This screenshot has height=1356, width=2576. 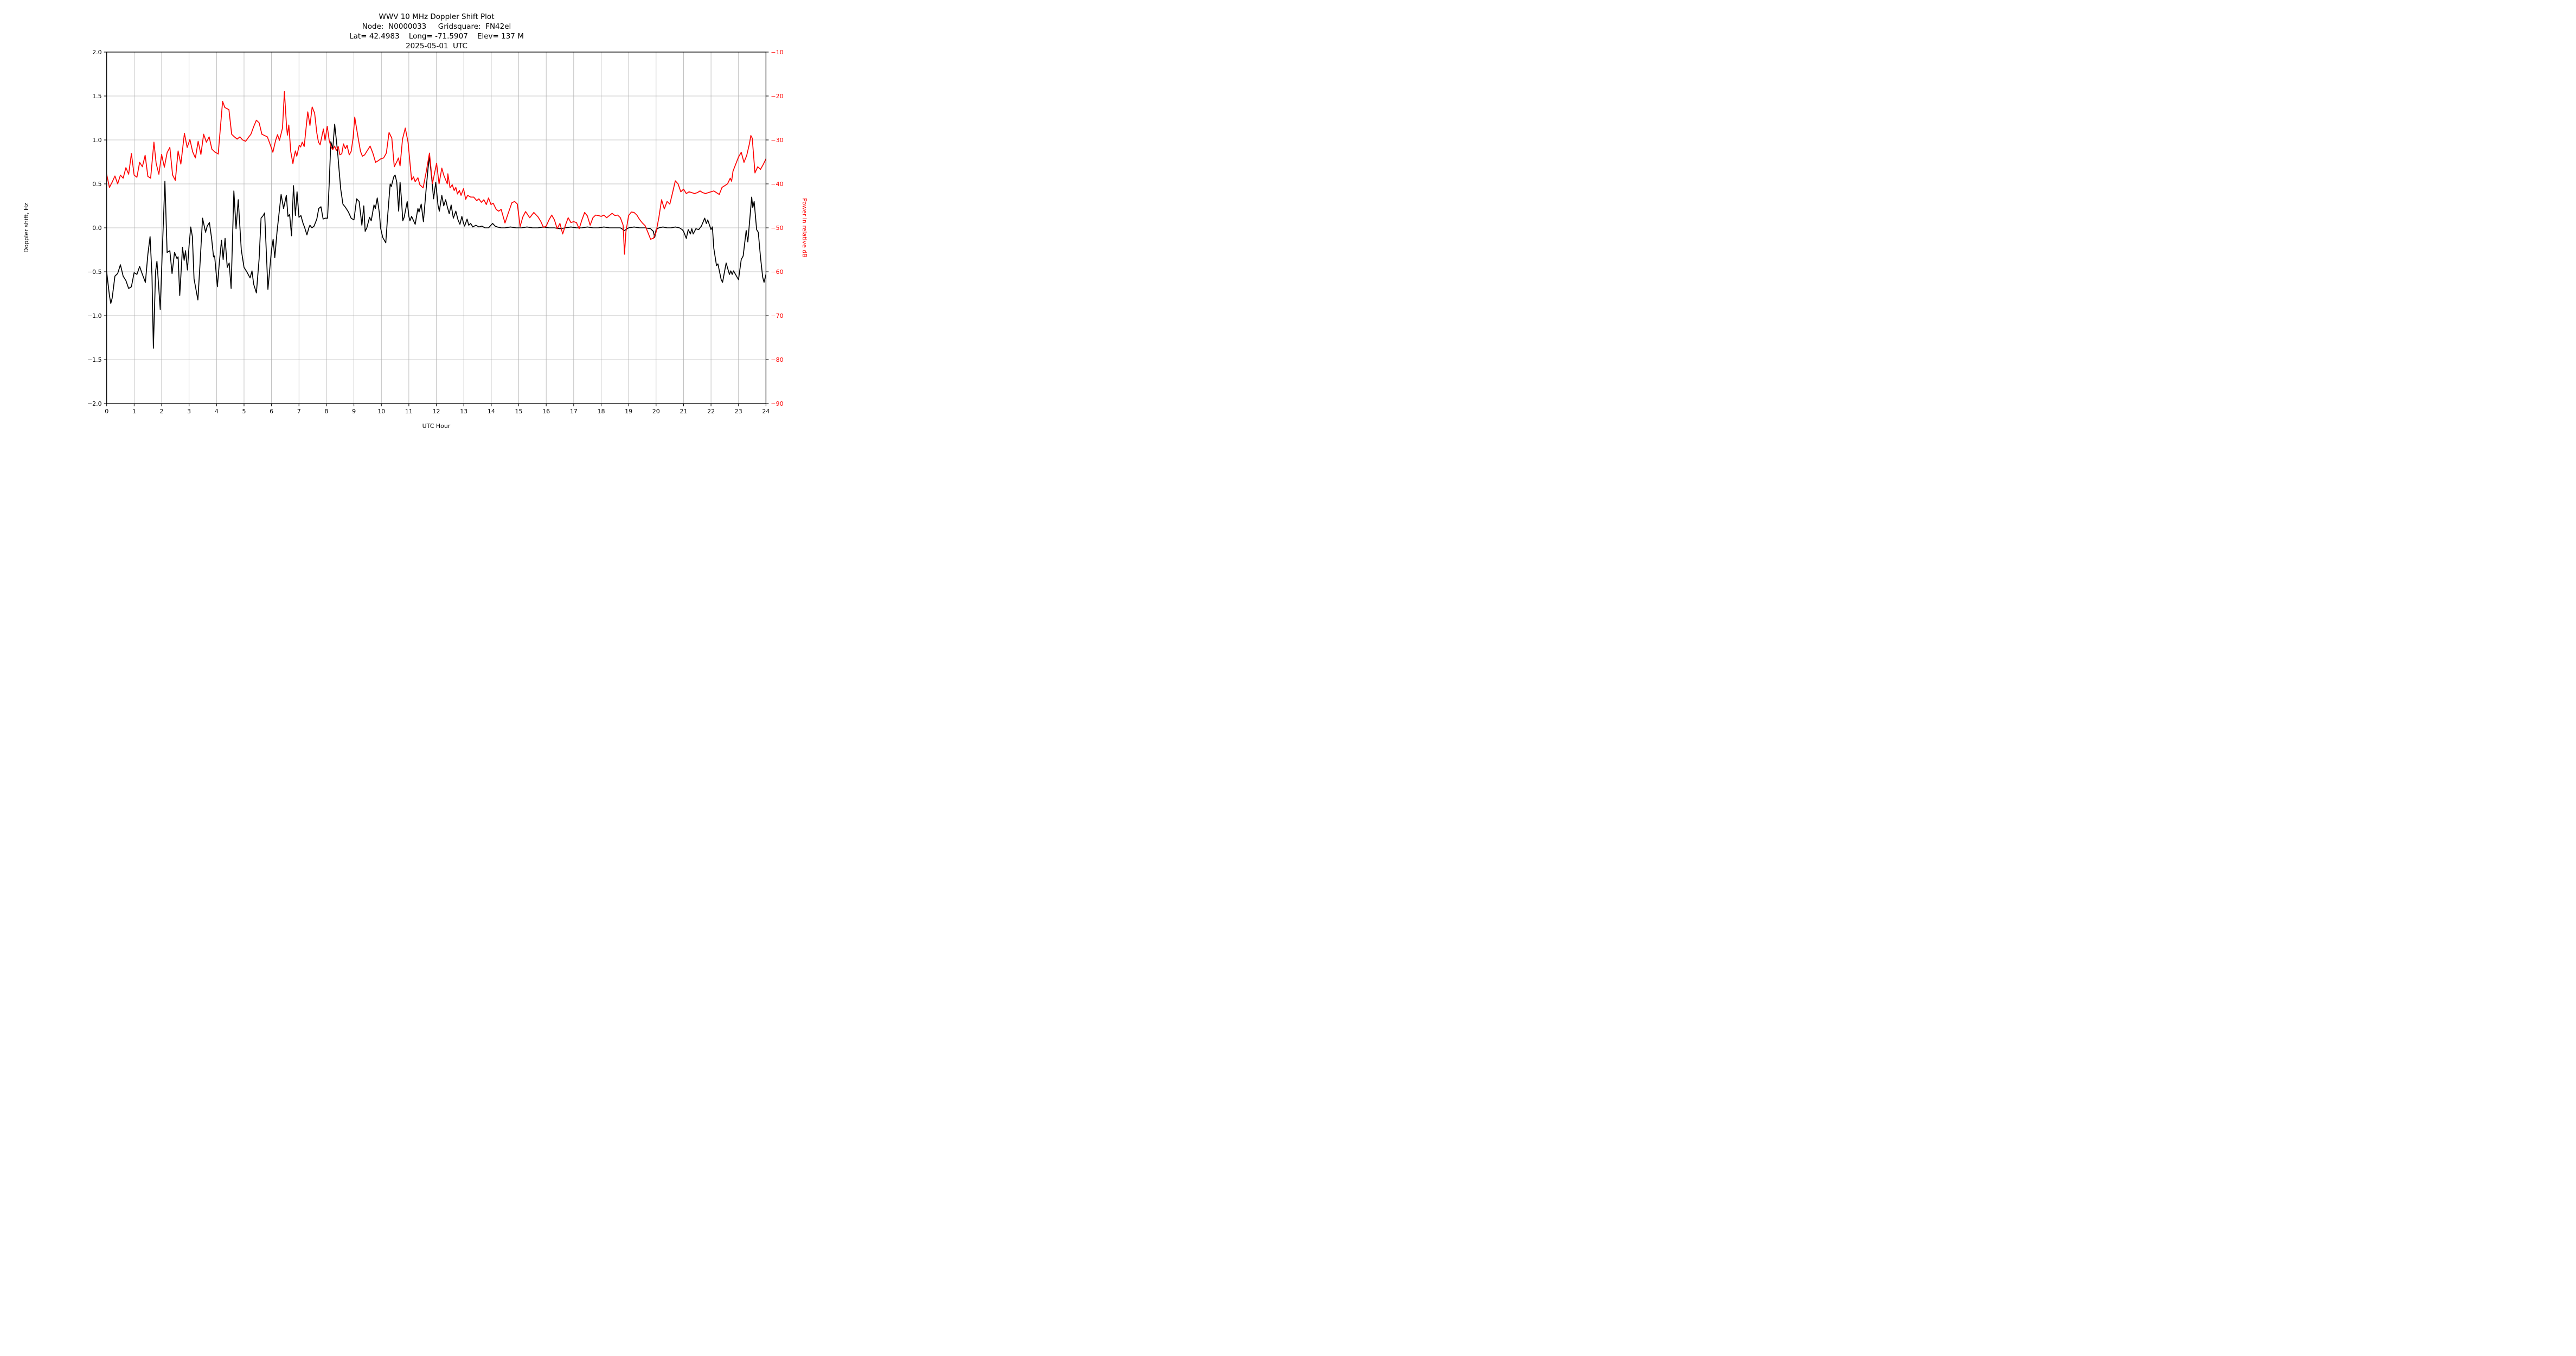 What do you see at coordinates (94, 403) in the screenshot?
I see `y-left-tick-label: −2.0` at bounding box center [94, 403].